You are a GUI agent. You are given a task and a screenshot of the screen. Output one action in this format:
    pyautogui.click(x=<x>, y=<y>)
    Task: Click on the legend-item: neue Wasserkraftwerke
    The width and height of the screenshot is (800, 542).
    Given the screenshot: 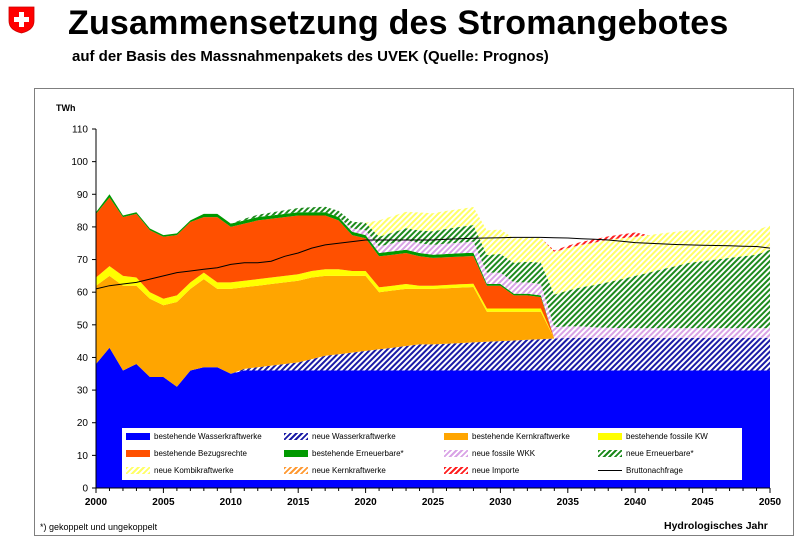 What is the action you would take?
    pyautogui.click(x=340, y=436)
    